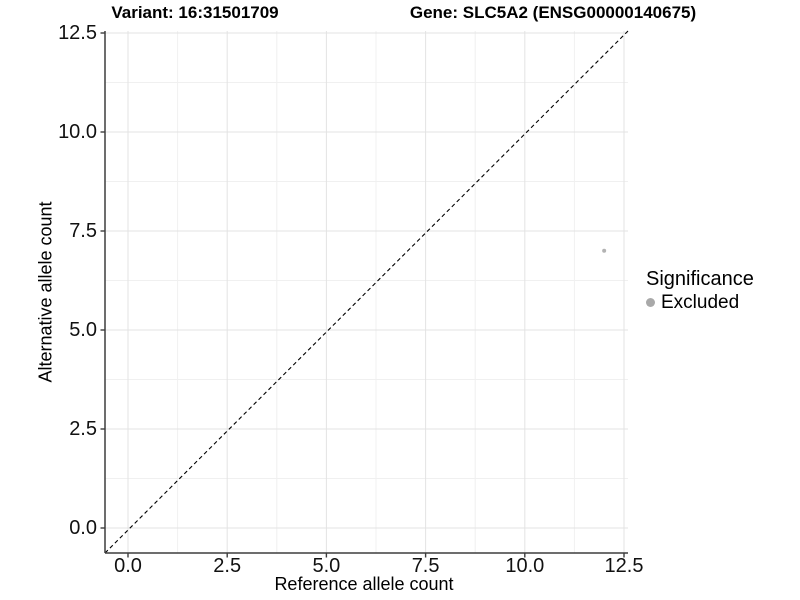 This screenshot has width=800, height=600. Describe the element at coordinates (83, 330) in the screenshot. I see `y-tick-label: 5.0` at that location.